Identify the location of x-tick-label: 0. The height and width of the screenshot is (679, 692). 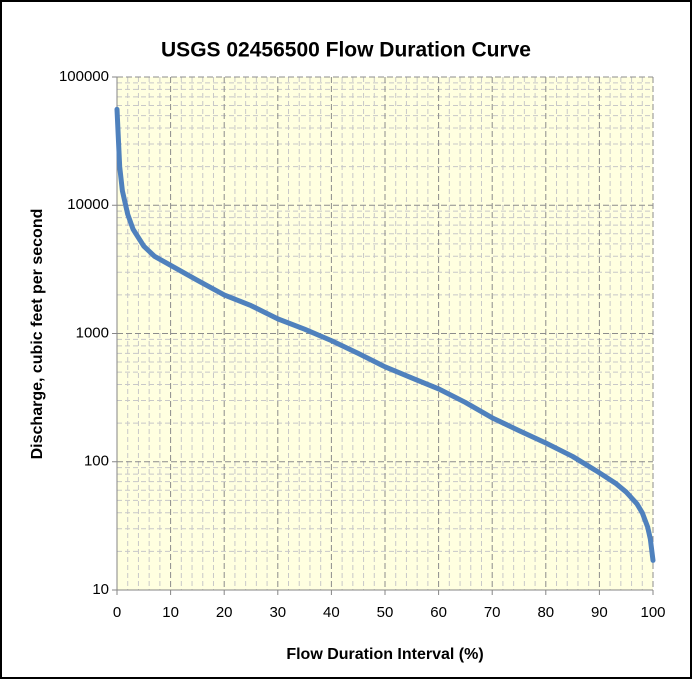
(117, 612).